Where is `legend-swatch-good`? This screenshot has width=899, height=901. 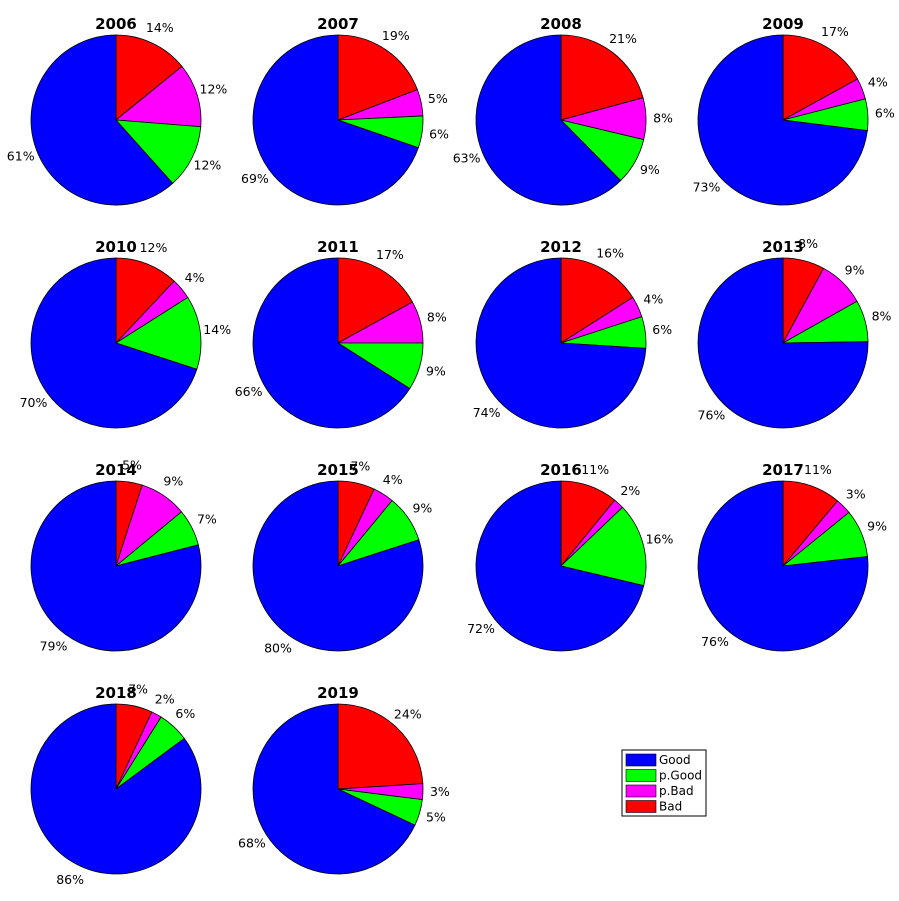 legend-swatch-good is located at coordinates (641, 760).